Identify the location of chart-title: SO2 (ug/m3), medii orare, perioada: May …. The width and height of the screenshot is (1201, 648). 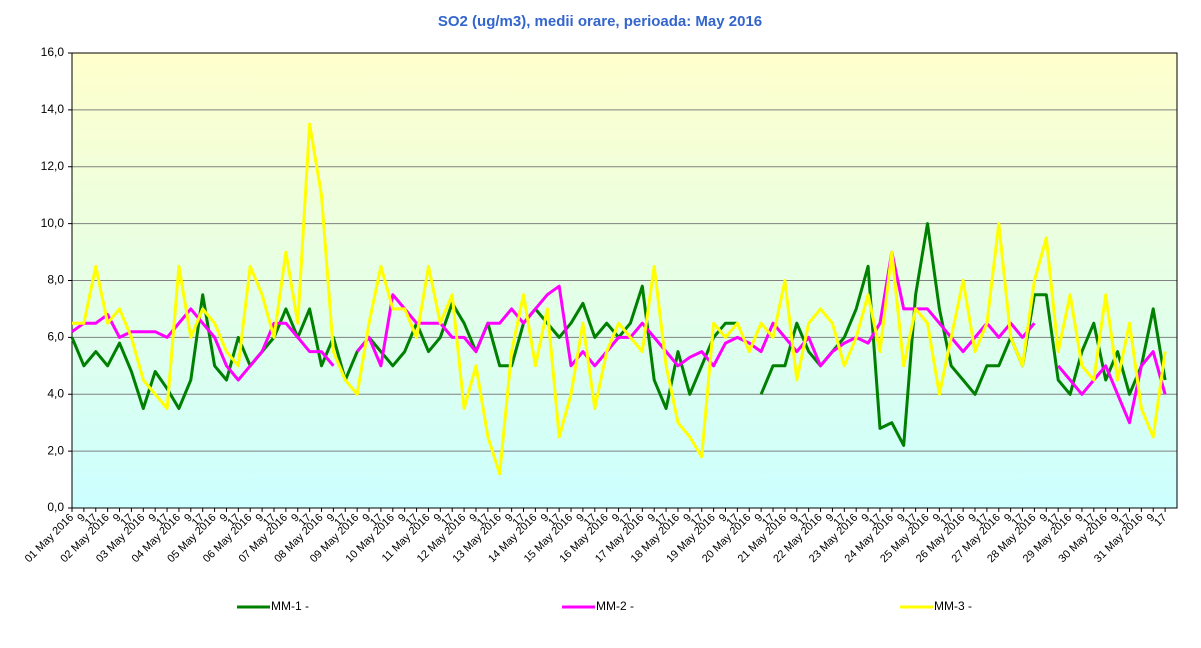
(600, 21).